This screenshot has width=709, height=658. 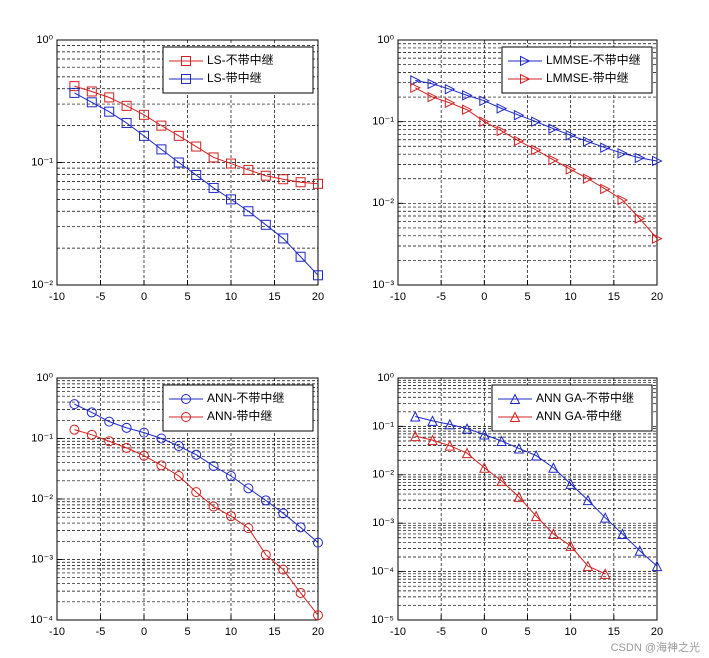 I want to click on axes-box, so click(x=527, y=162).